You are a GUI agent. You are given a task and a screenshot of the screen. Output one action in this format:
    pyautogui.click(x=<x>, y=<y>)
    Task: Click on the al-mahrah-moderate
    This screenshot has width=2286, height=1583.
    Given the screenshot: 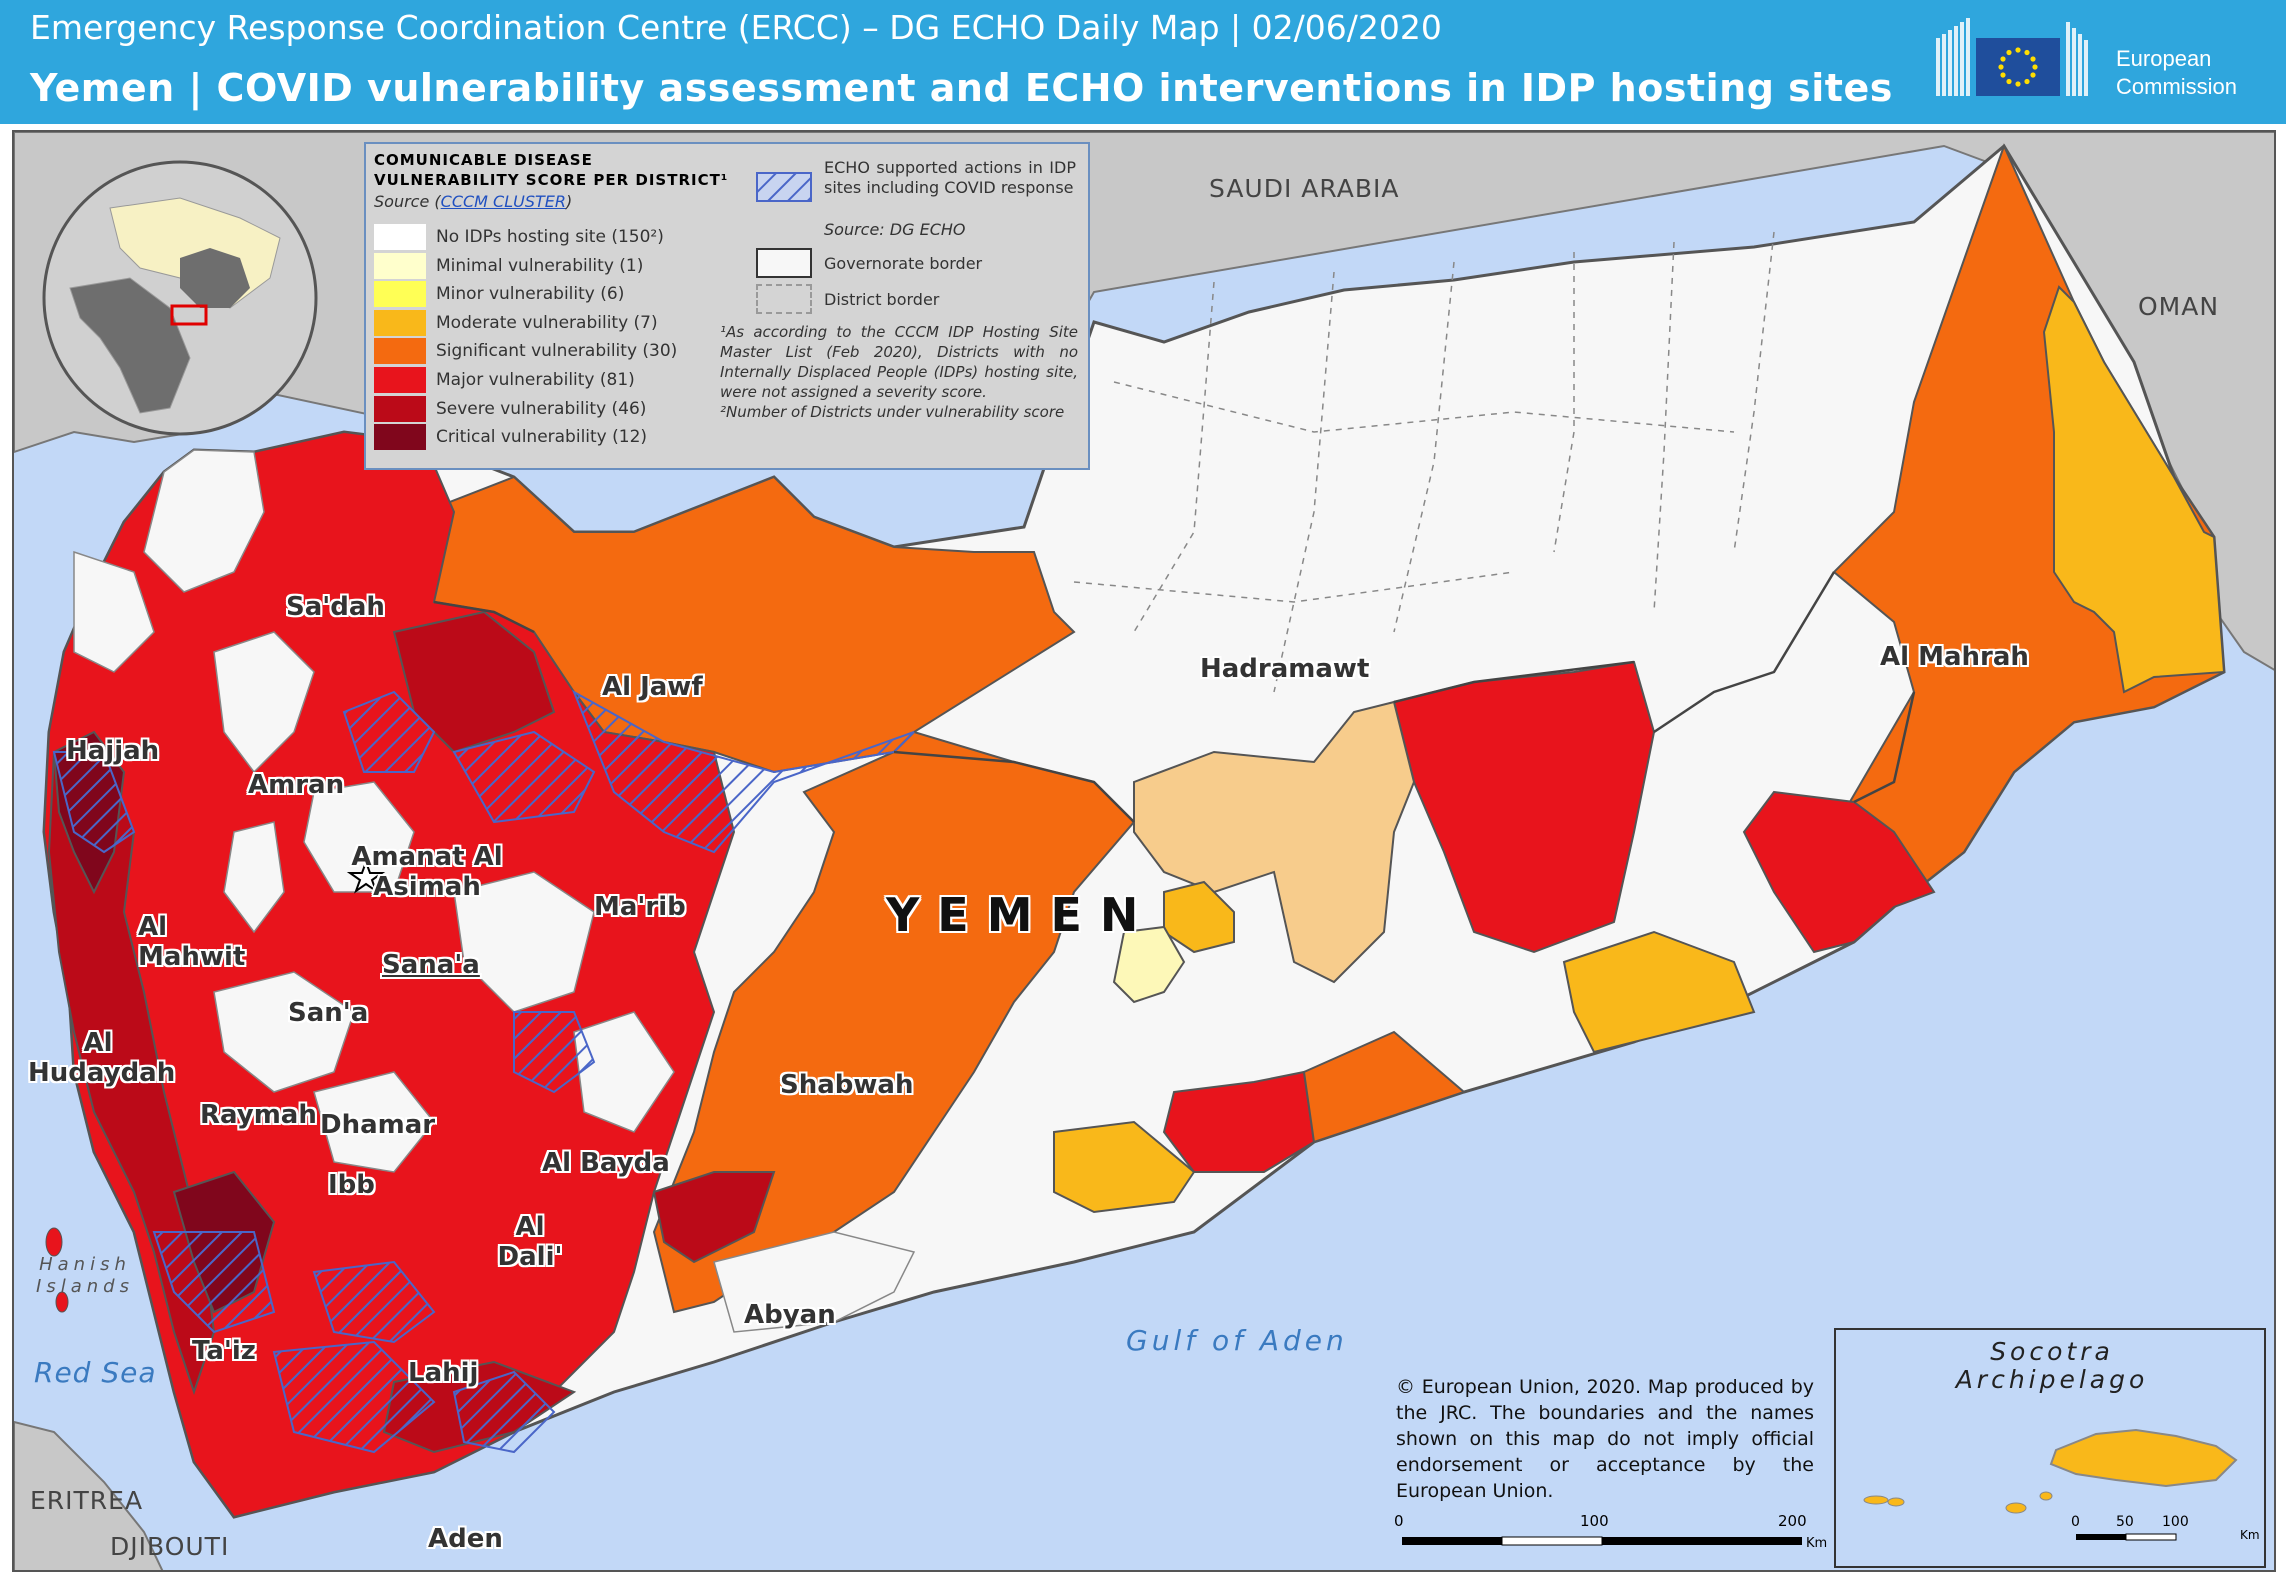 What is the action you would take?
    pyautogui.click(x=2134, y=489)
    